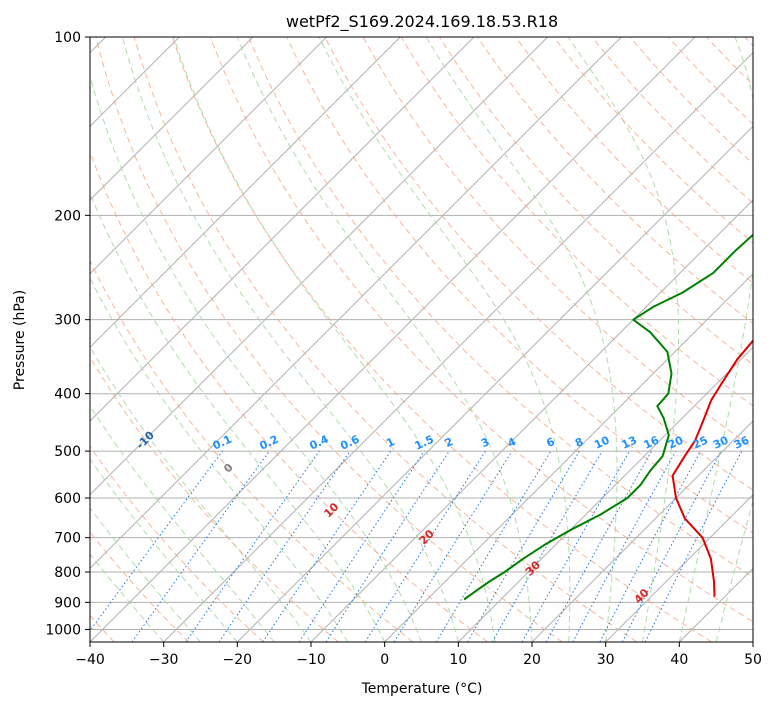 This screenshot has width=775, height=708. What do you see at coordinates (318, 442) in the screenshot?
I see `mixing-ratio-label: 0.4` at bounding box center [318, 442].